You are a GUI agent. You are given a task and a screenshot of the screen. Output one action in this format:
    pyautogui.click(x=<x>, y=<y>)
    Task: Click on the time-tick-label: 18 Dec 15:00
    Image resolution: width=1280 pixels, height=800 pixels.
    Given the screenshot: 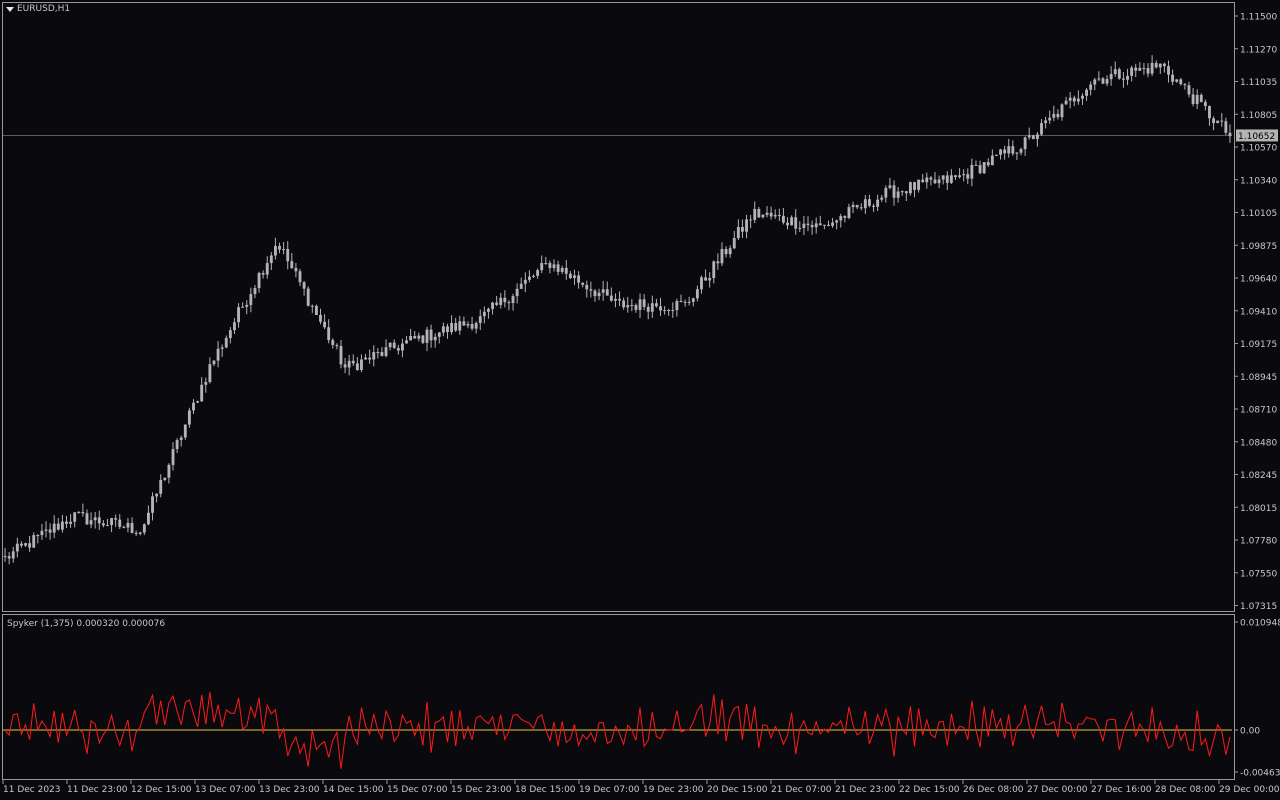 What is the action you would take?
    pyautogui.click(x=545, y=790)
    